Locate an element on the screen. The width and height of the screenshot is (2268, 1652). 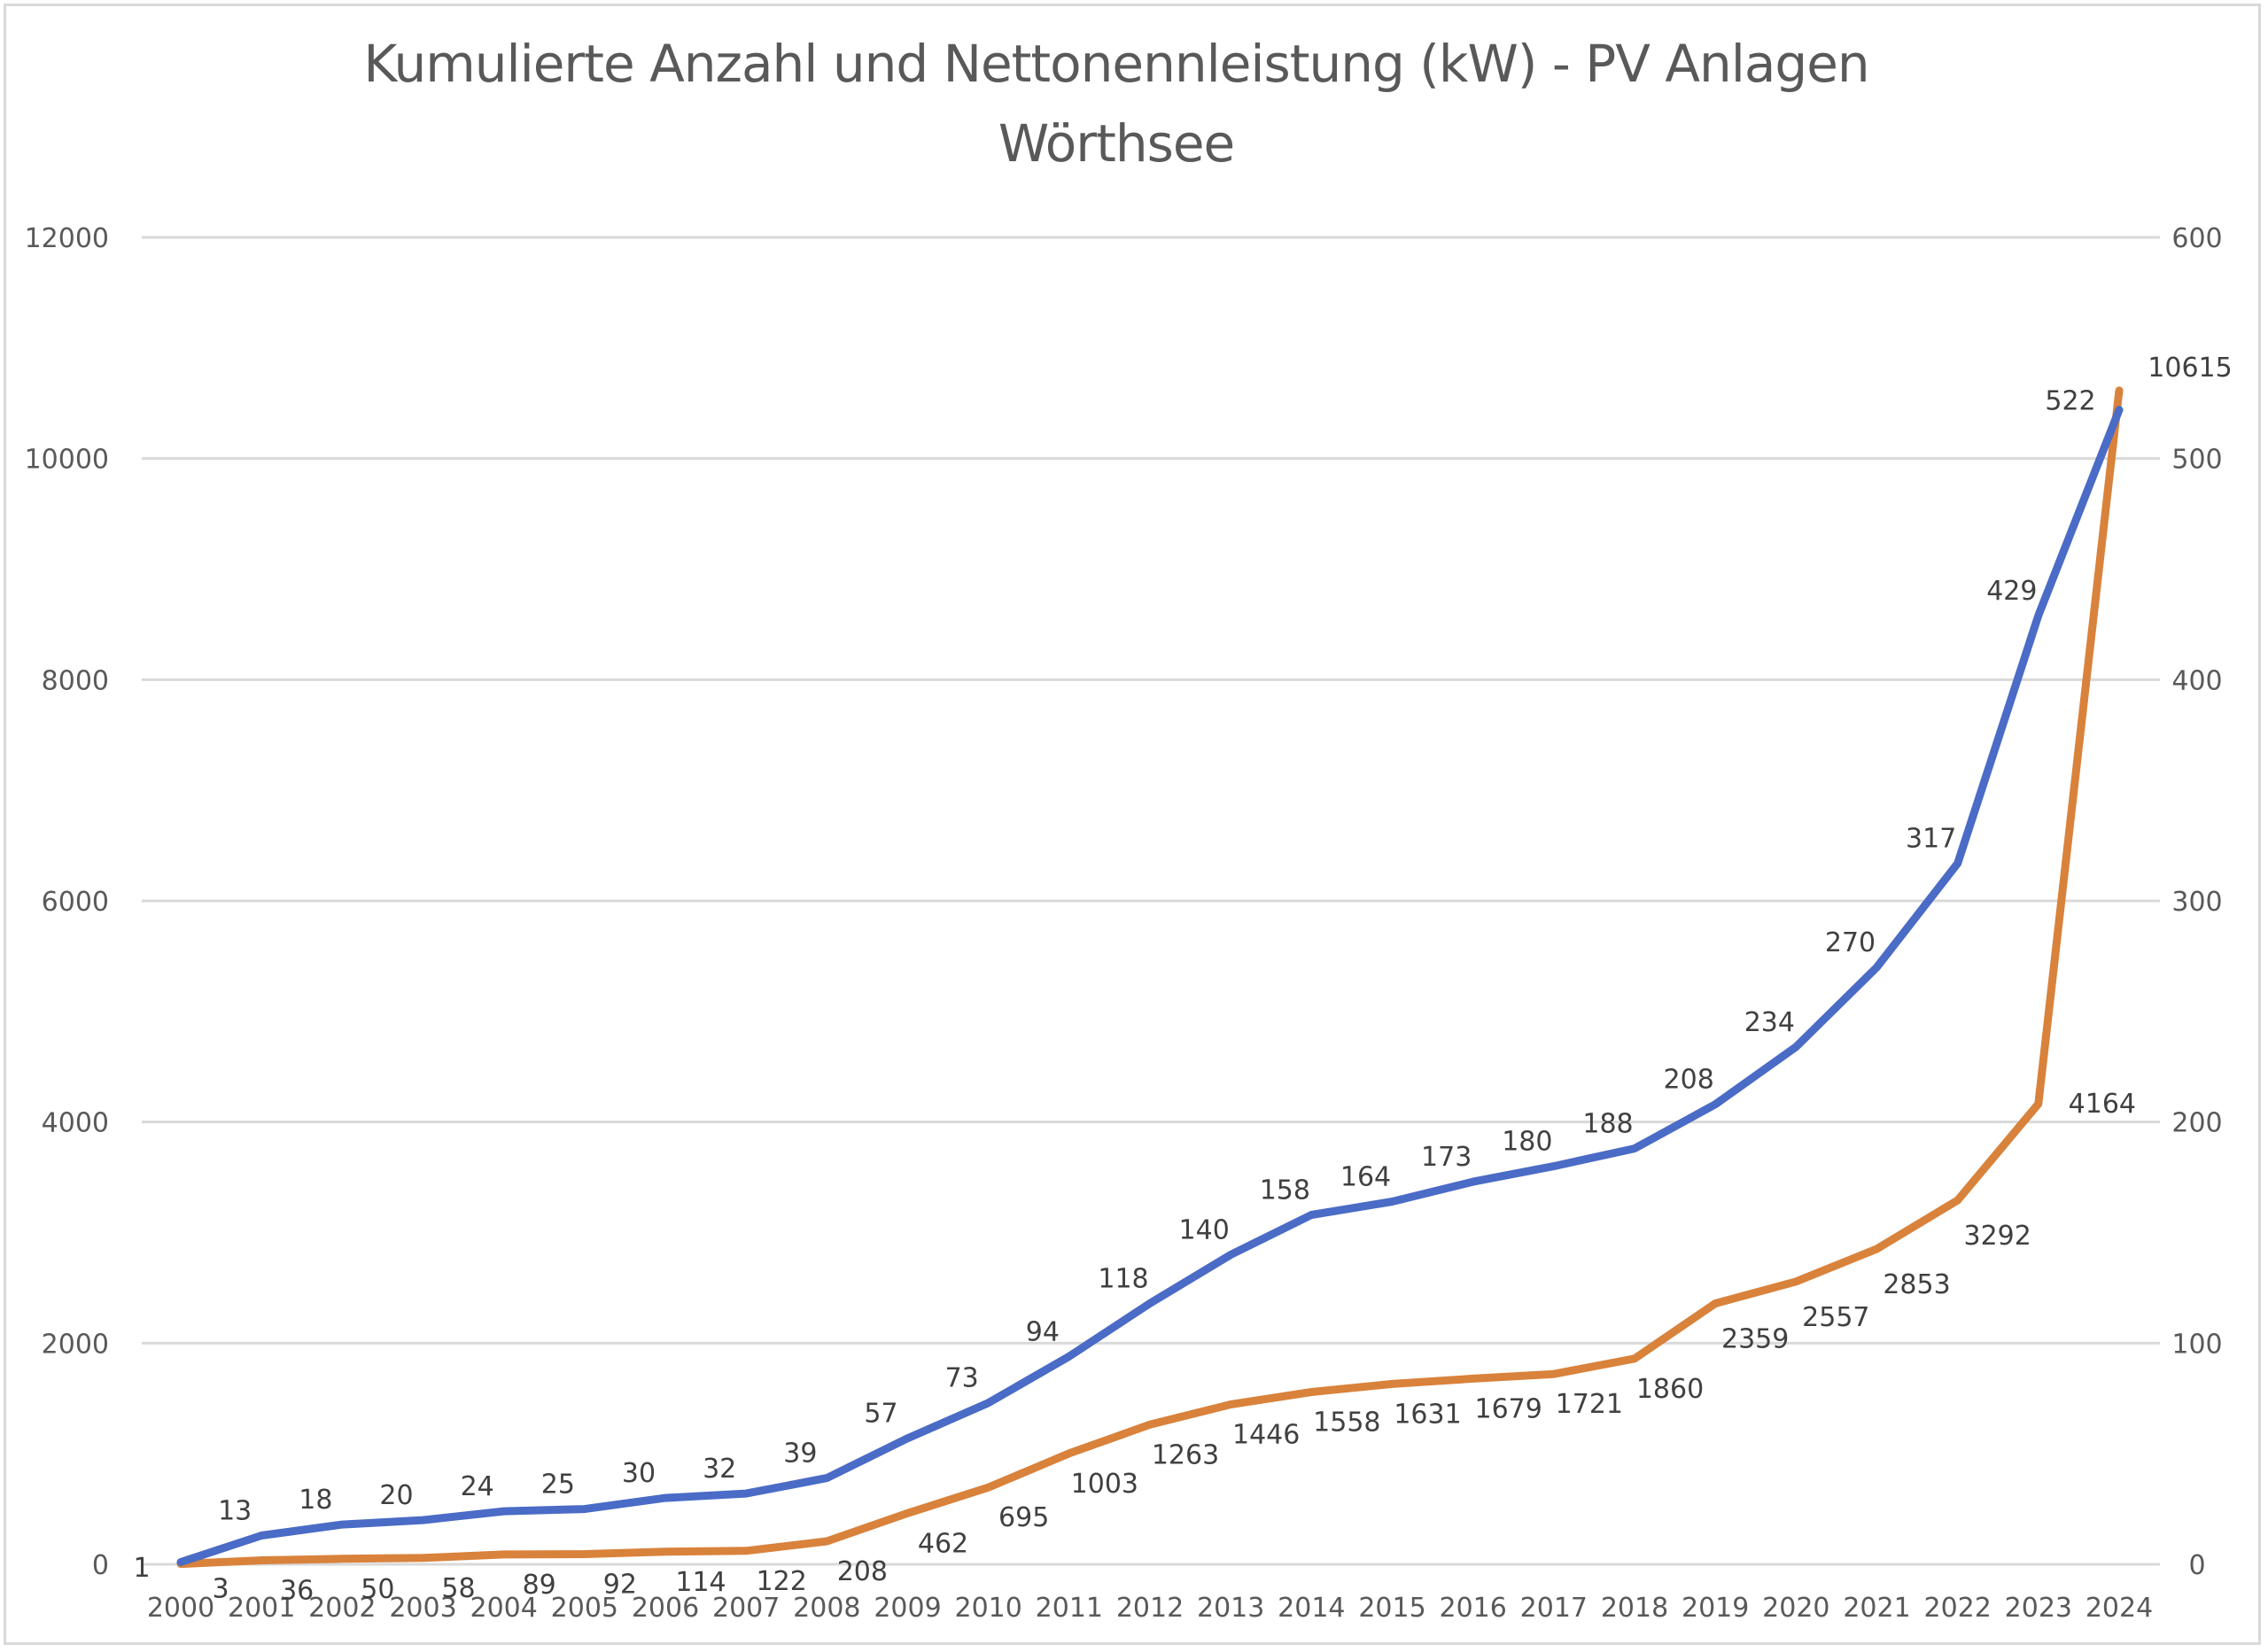
x-axis-tick-label: 2000 is located at coordinates (180, 1608).